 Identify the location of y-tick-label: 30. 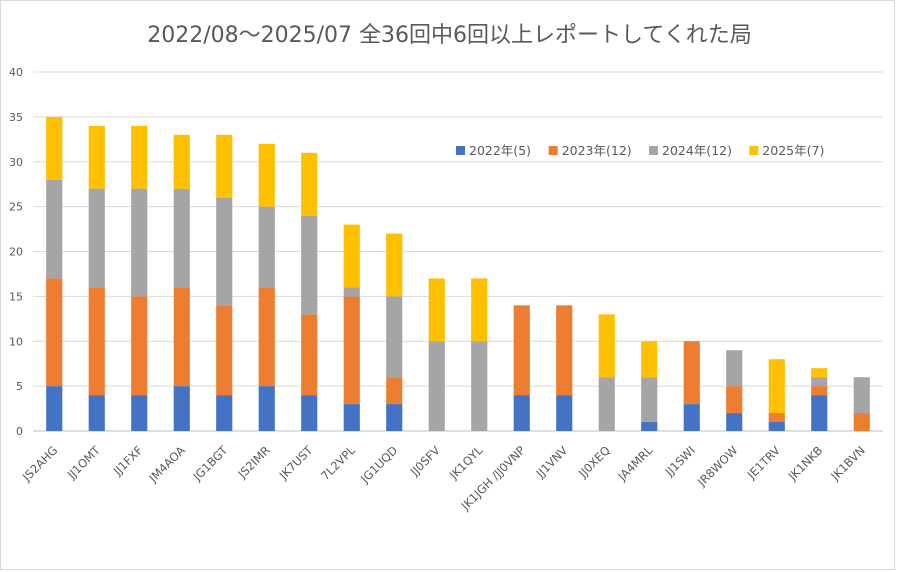
(16, 162).